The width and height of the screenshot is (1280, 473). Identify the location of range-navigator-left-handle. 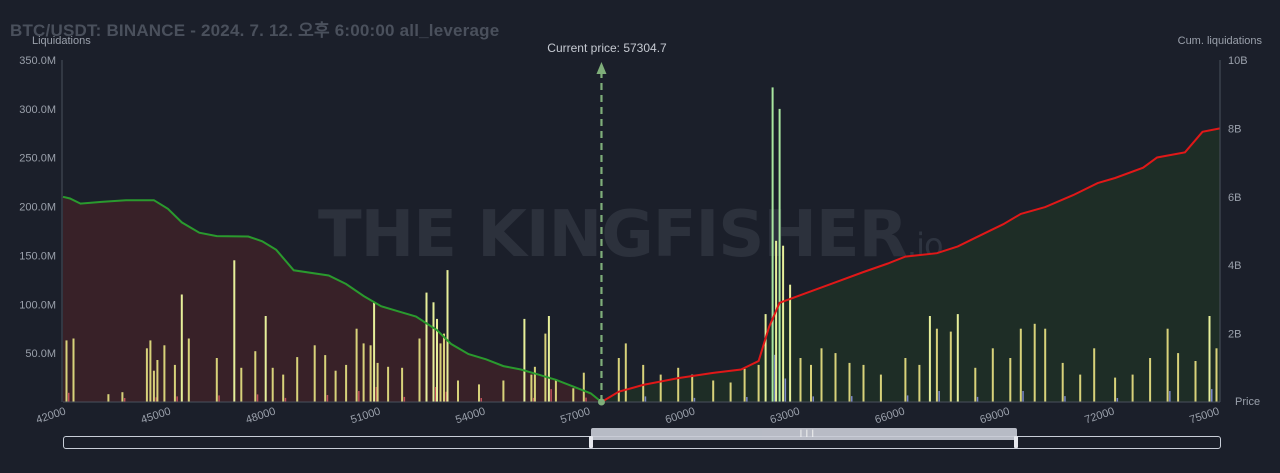
(591, 442).